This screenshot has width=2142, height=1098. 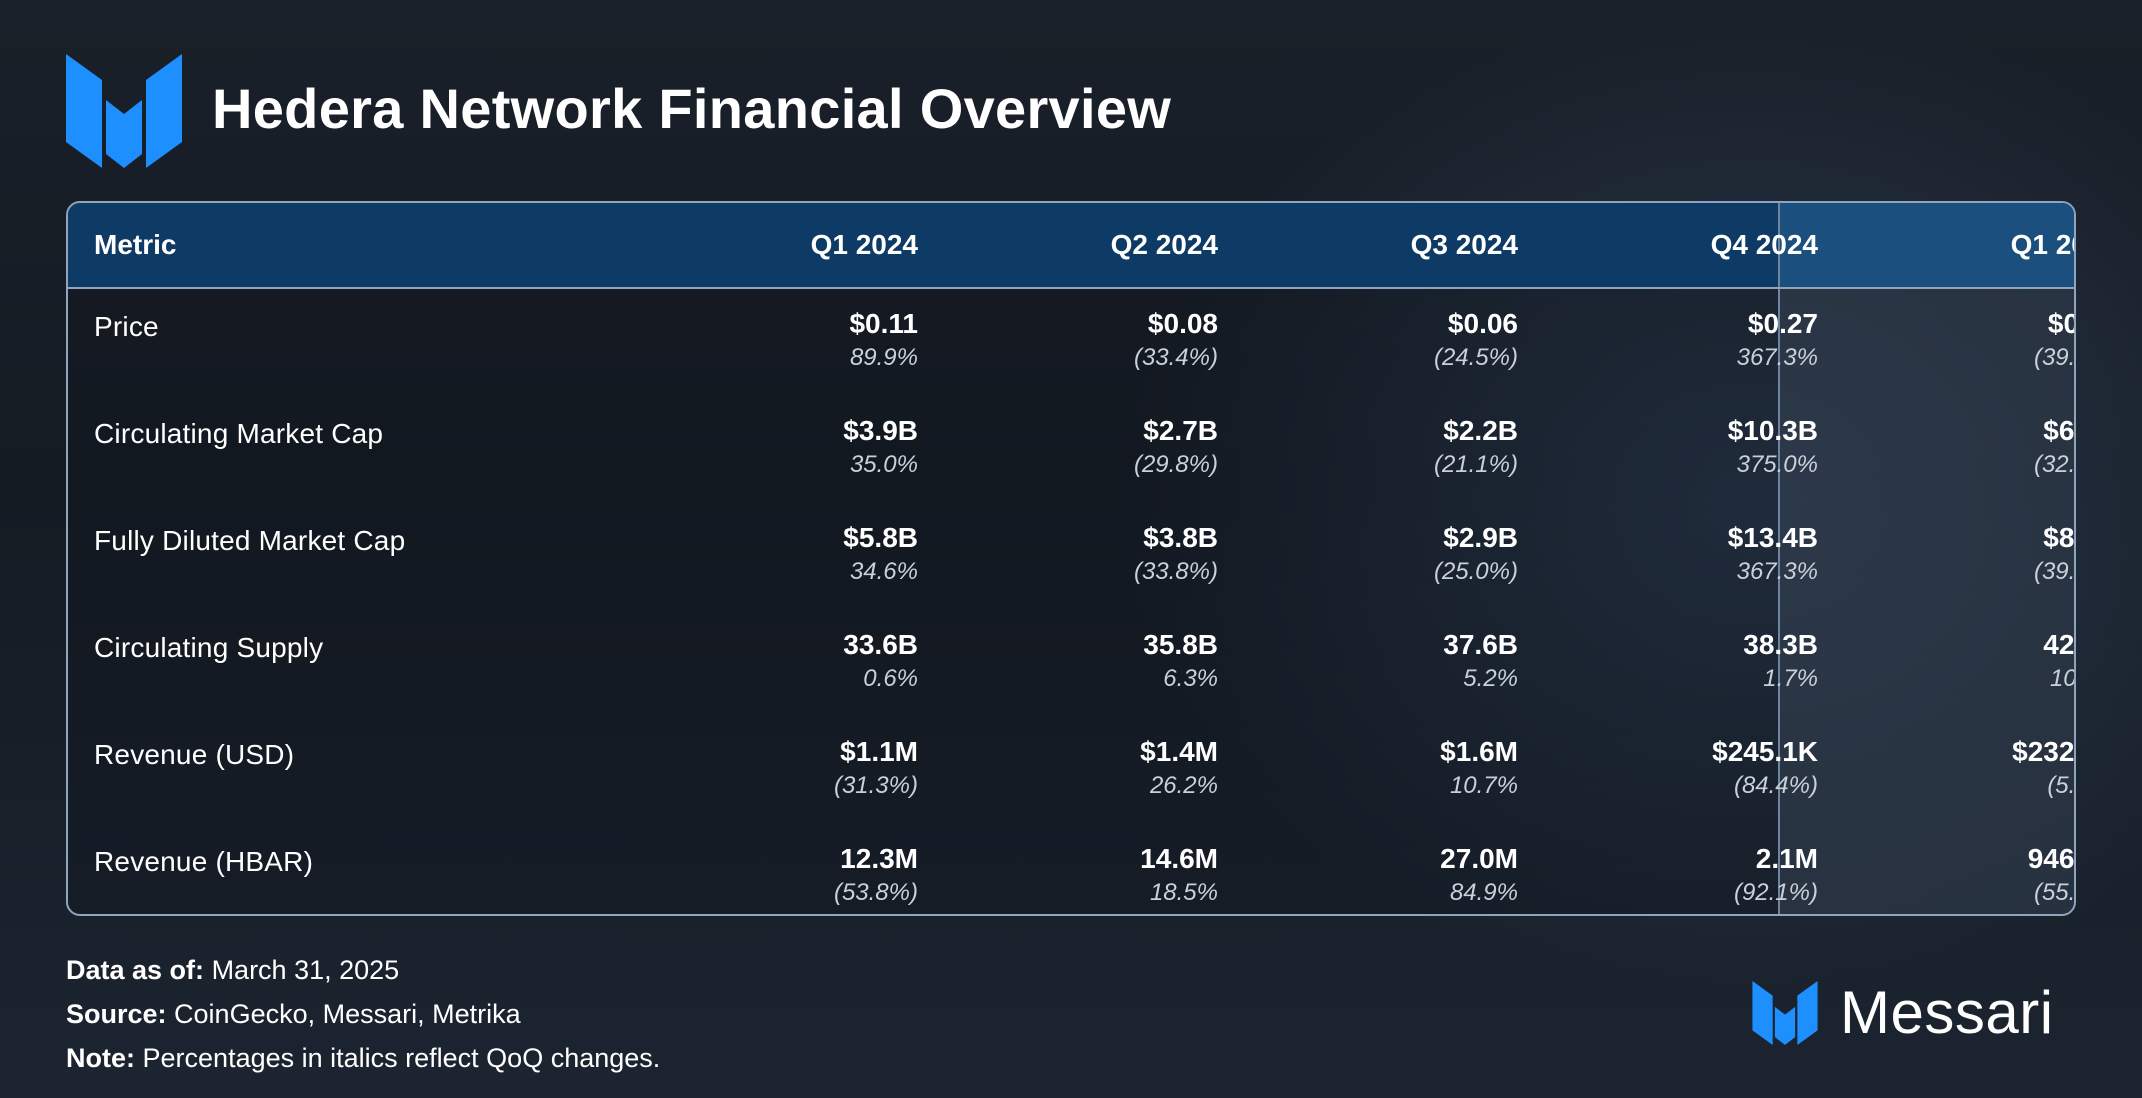 I want to click on table-cell: $1.4M 26.2%, so click(x=1078, y=760).